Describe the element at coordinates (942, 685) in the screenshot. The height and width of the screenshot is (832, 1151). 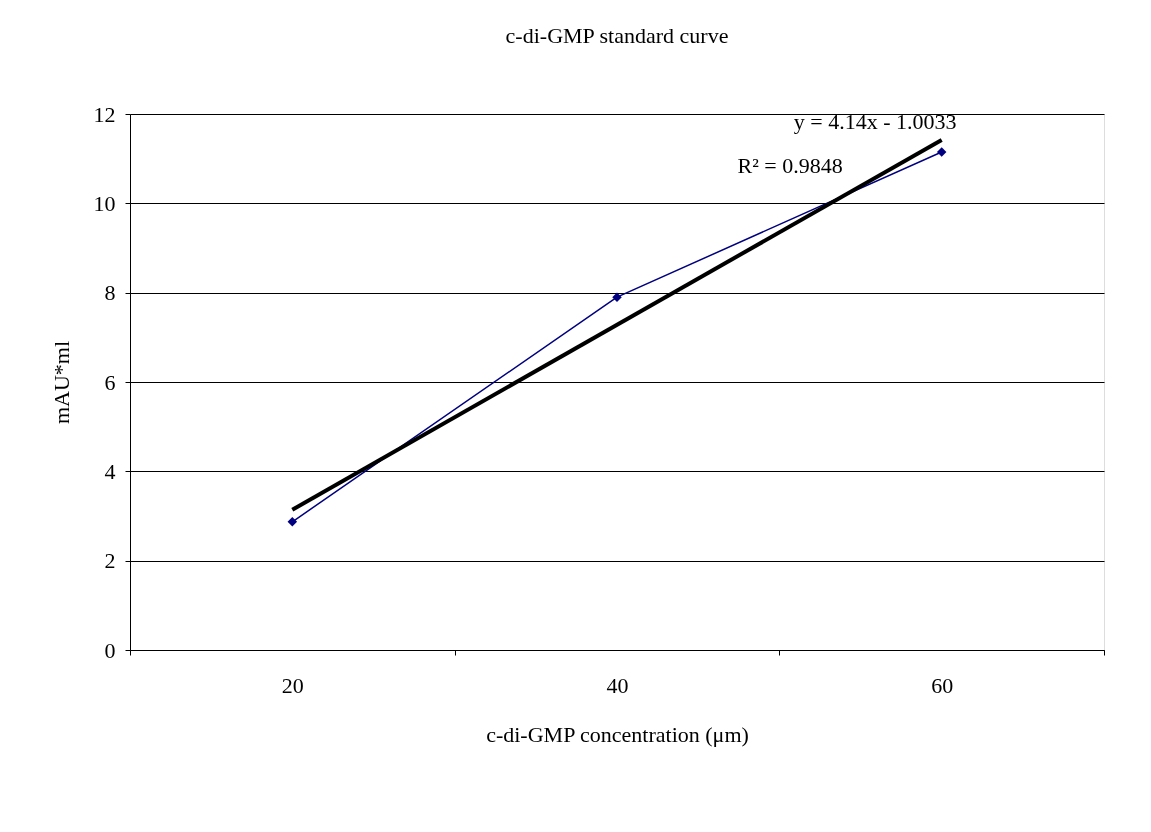
I see `x-tick-label: 60` at that location.